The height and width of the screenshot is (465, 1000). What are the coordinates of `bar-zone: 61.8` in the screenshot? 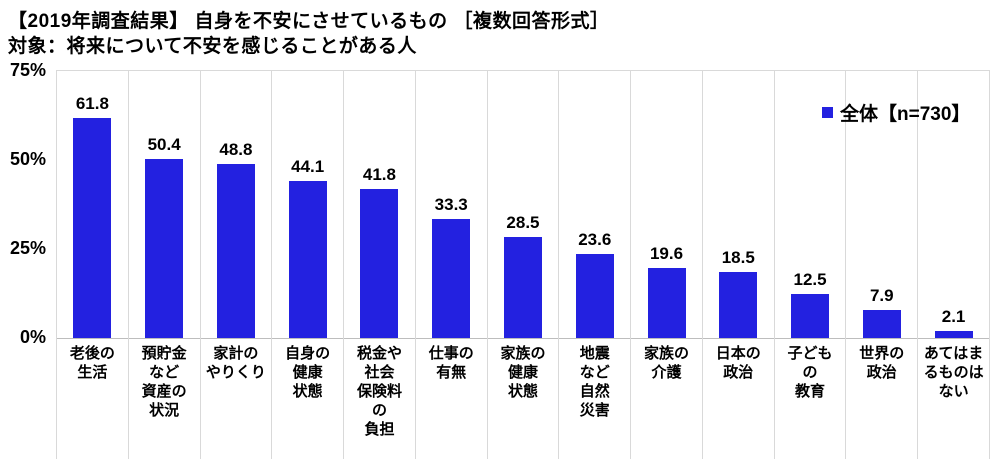 It's located at (92, 205).